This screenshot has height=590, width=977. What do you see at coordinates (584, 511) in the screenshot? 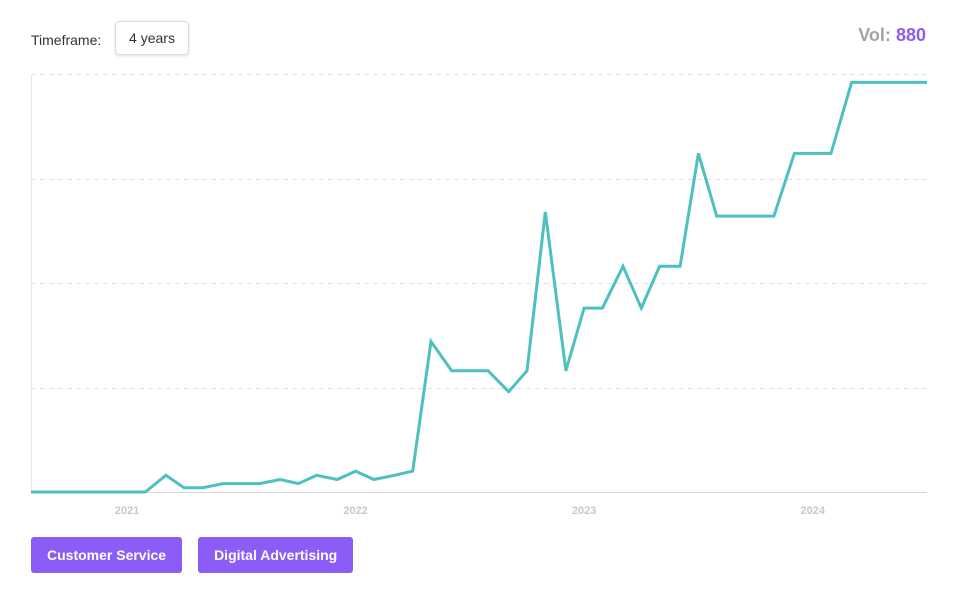
I see `x-tick-label: 2023` at bounding box center [584, 511].